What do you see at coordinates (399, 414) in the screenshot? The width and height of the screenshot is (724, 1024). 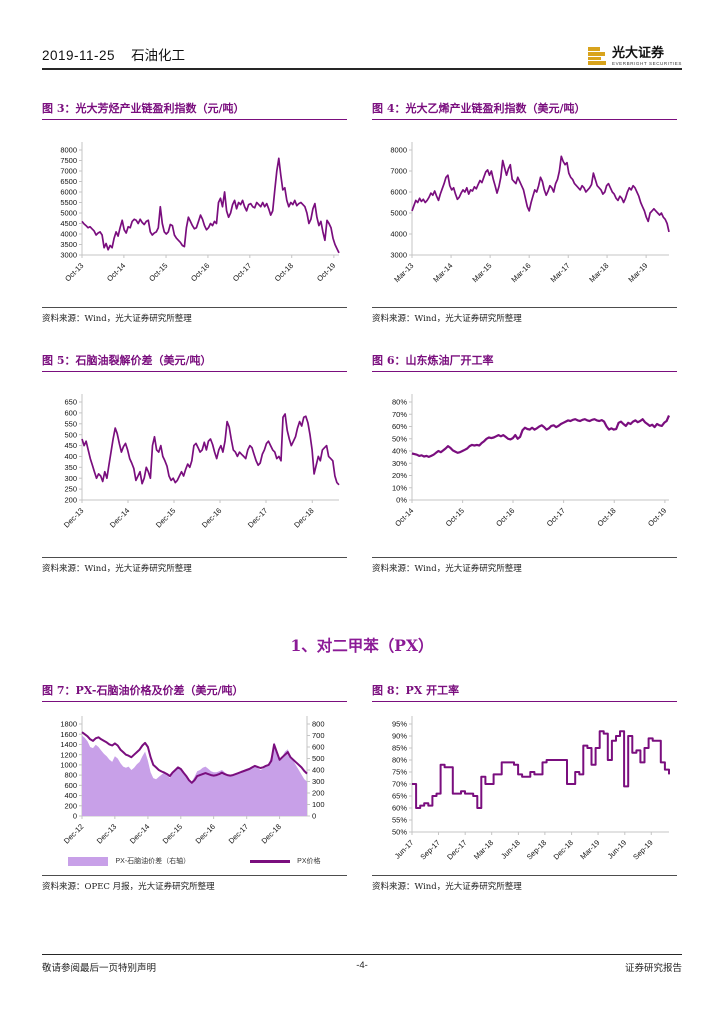 I see `svg-text: 70%` at bounding box center [399, 414].